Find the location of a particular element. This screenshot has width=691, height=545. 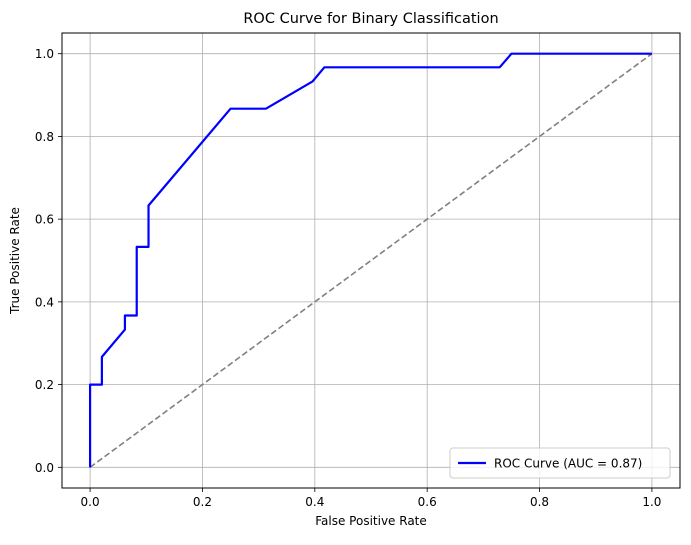

y-tick-label: 0.0 is located at coordinates (44, 468).